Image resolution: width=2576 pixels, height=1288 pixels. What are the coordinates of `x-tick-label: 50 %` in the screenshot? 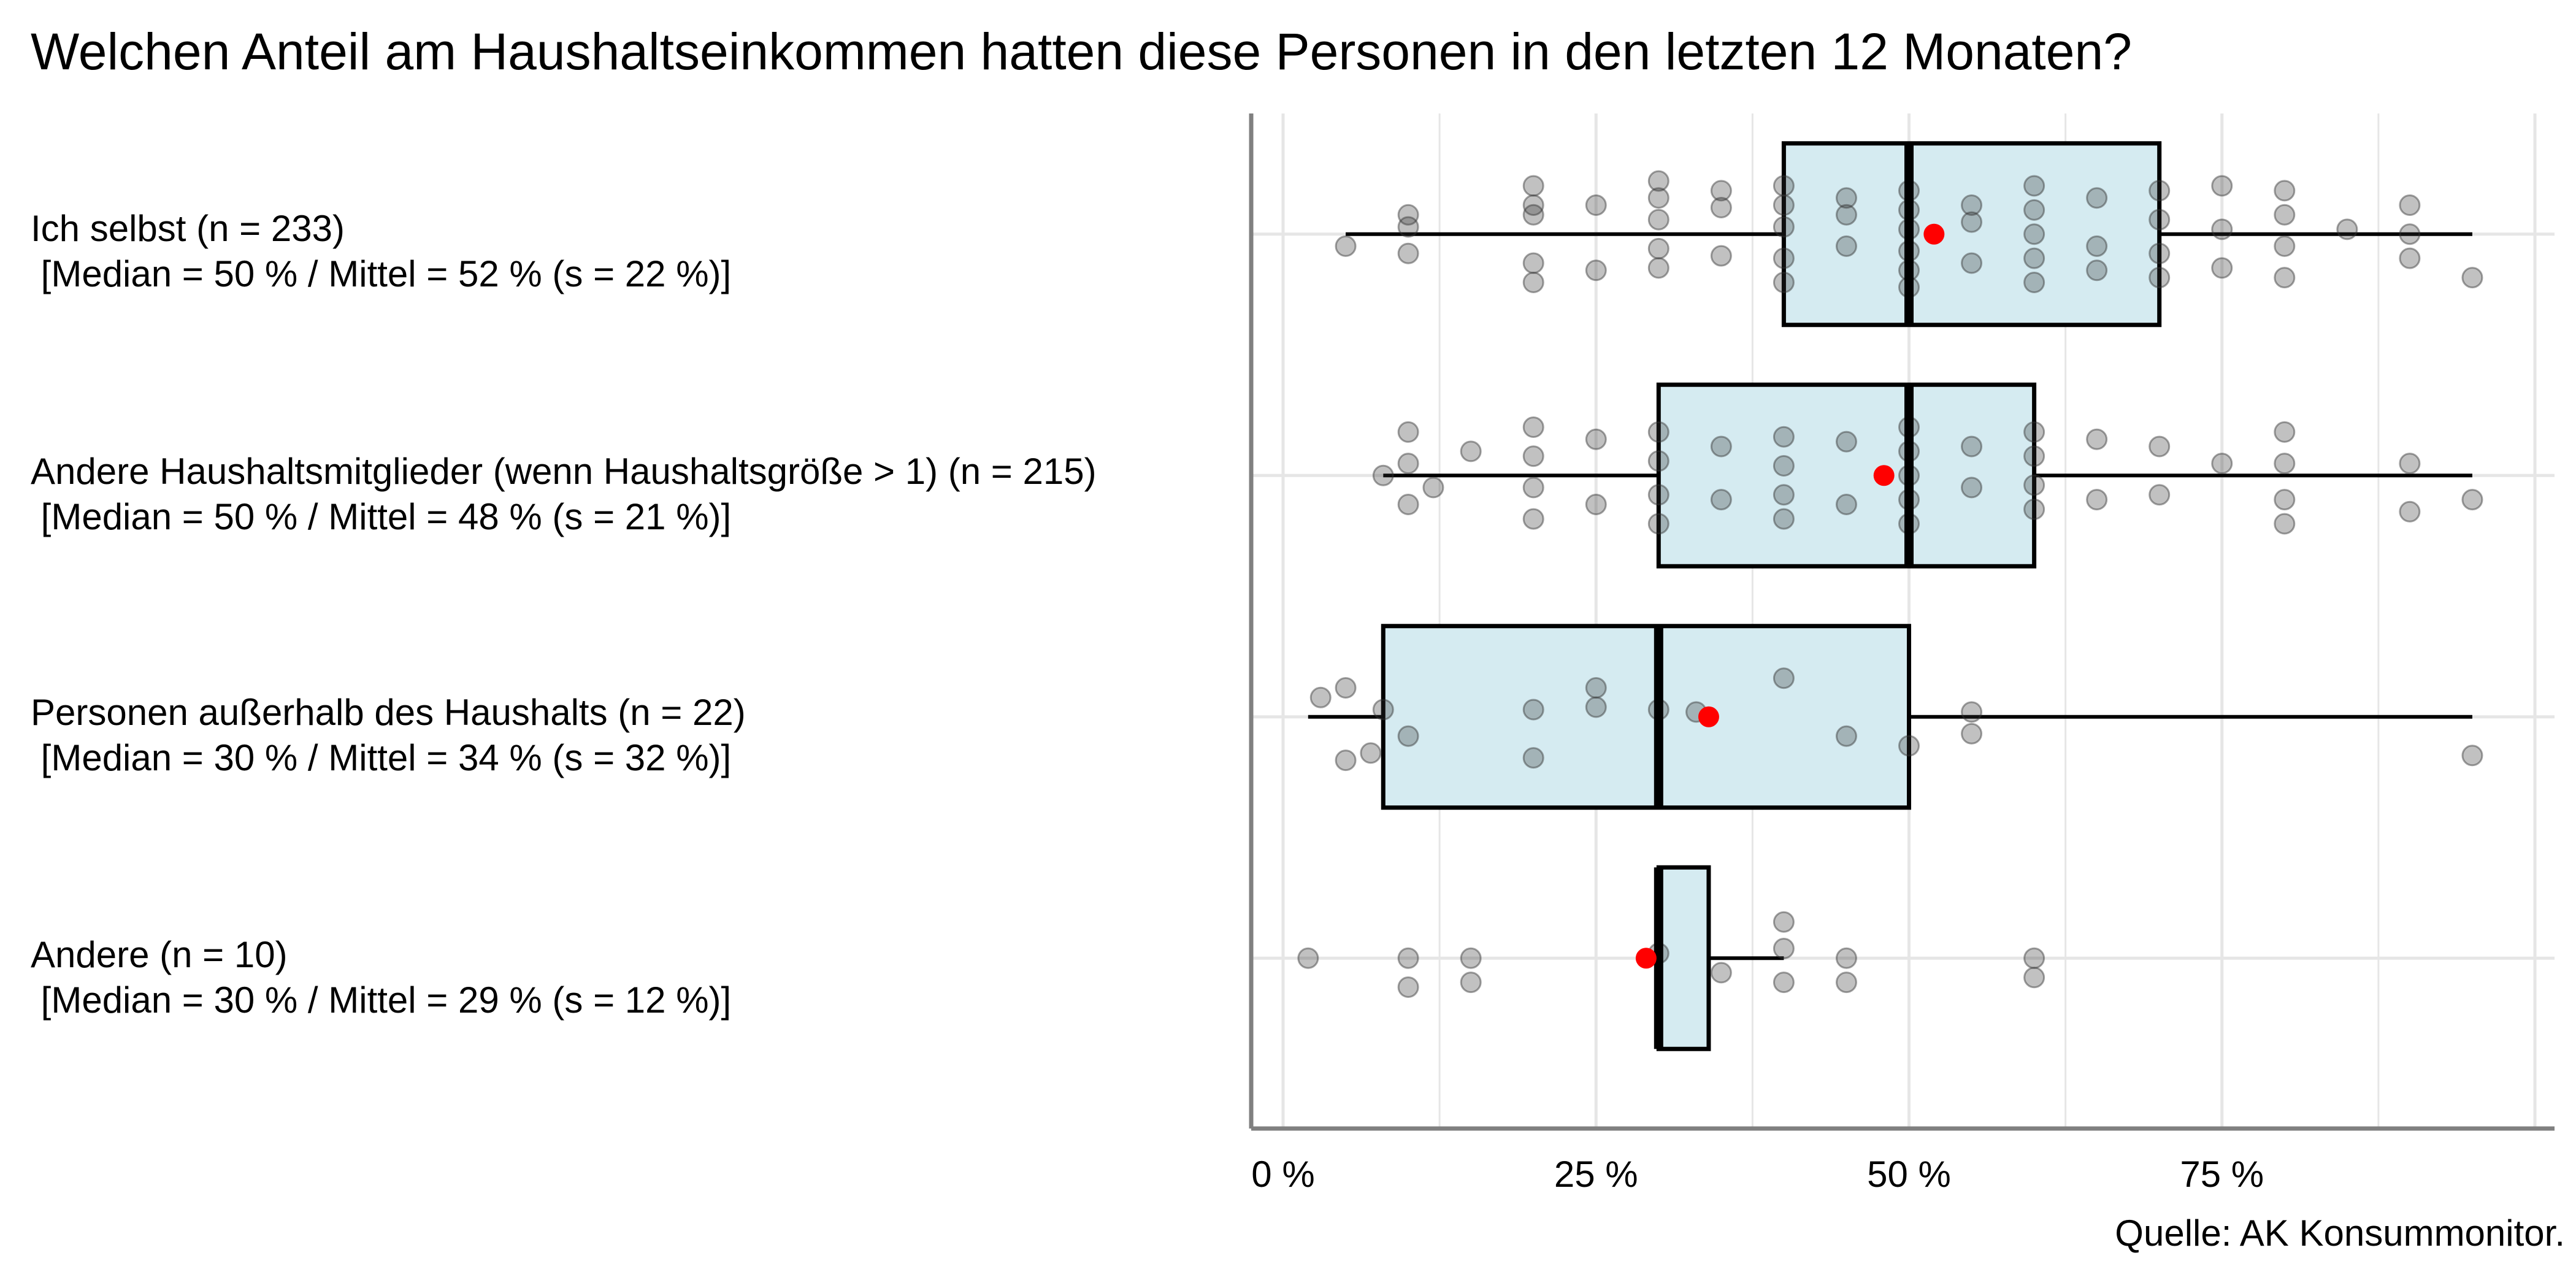 It's located at (1909, 1174).